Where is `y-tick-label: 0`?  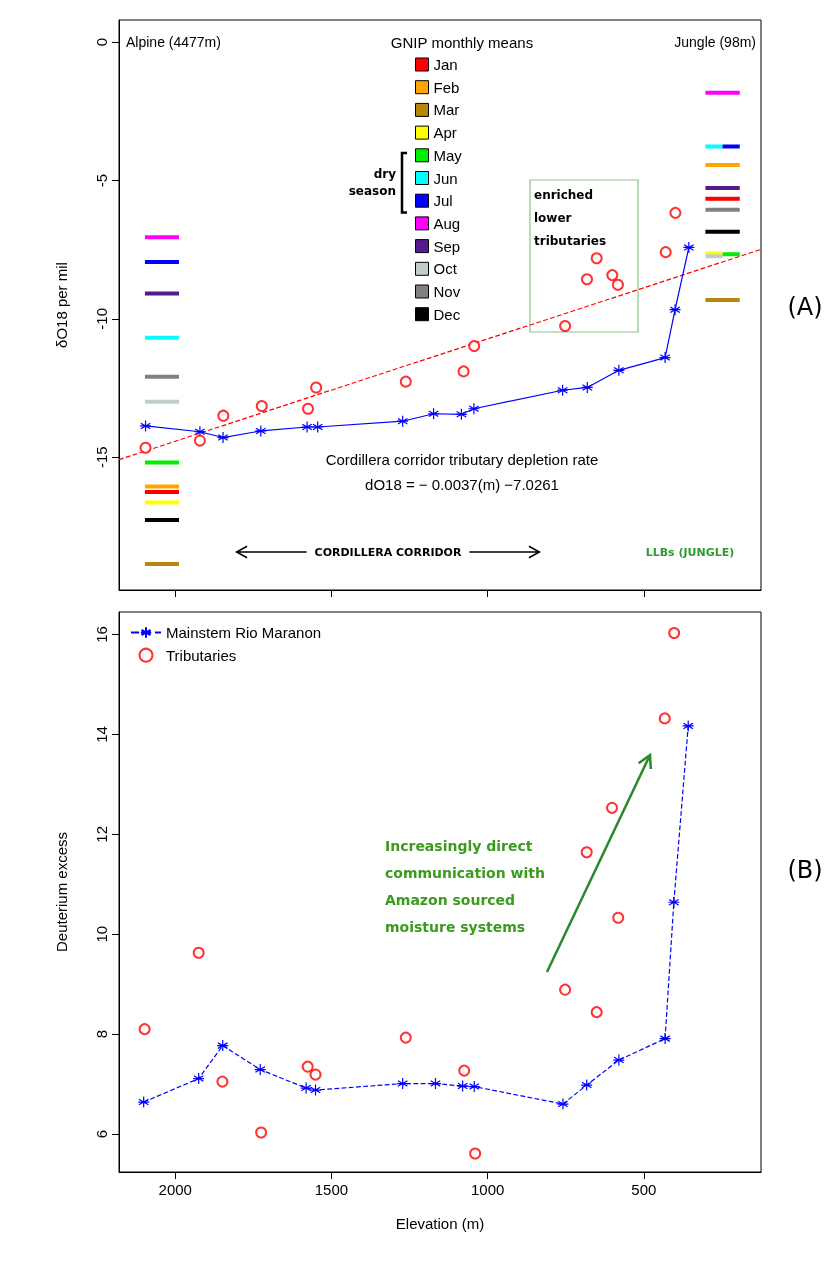 y-tick-label: 0 is located at coordinates (101, 42).